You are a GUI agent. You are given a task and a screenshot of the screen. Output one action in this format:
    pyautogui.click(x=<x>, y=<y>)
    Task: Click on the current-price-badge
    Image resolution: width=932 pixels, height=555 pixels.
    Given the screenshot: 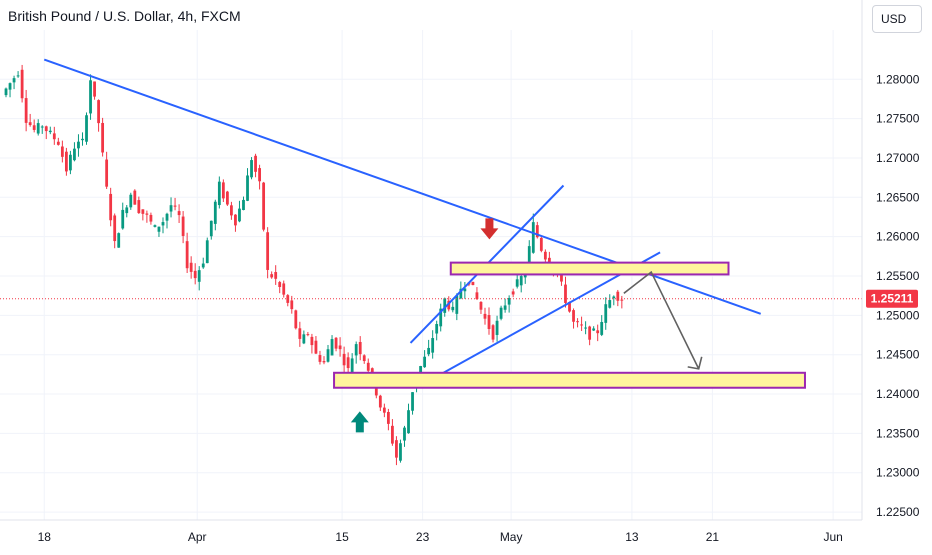 What is the action you would take?
    pyautogui.click(x=892, y=298)
    